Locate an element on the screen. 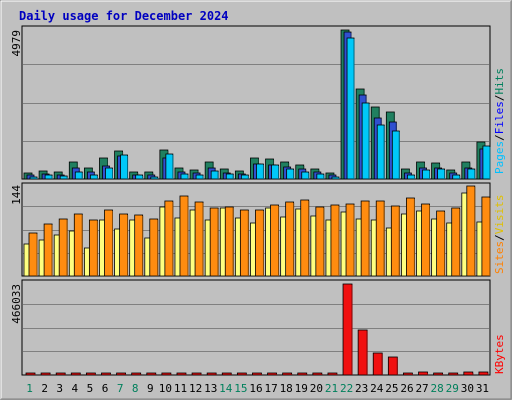 The height and width of the screenshot is (400, 512). x-tick-label: 25 is located at coordinates (391, 388).